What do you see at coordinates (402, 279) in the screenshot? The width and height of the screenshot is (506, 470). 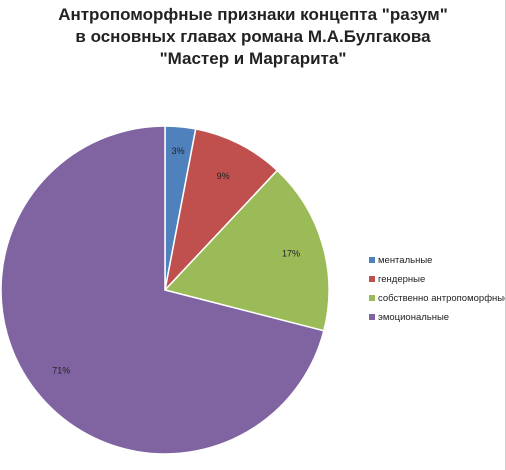 I see `legend-label-gender: гендерные` at bounding box center [402, 279].